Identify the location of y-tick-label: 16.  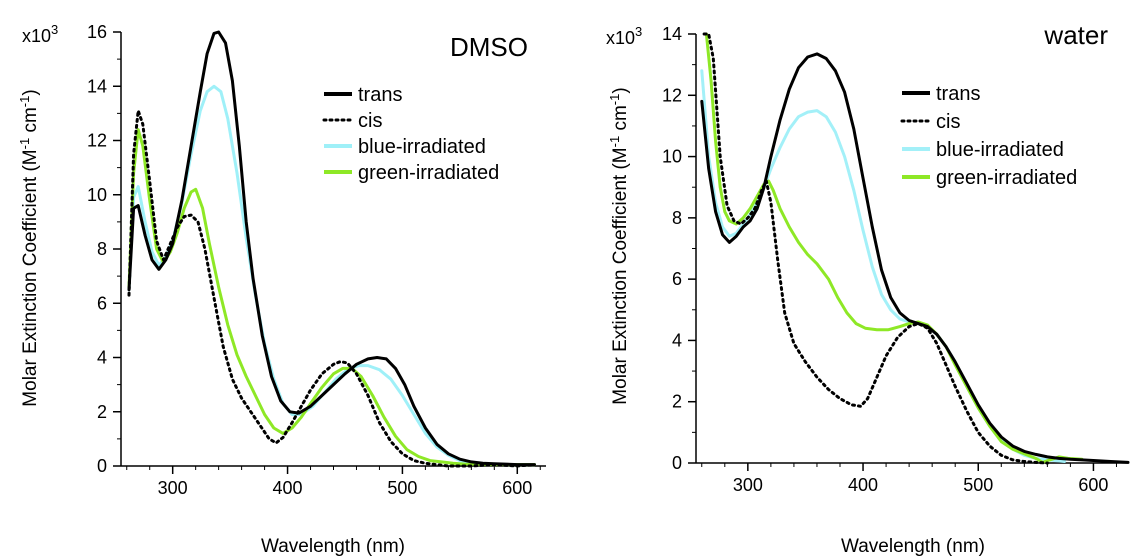
(97, 32).